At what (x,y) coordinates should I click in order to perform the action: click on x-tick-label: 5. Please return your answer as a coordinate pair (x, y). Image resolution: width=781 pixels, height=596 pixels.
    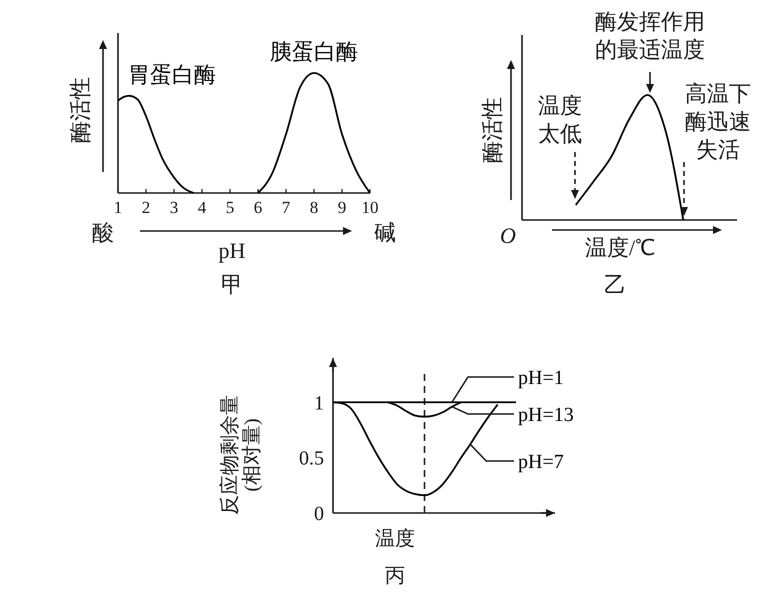
    Looking at the image, I should click on (230, 207).